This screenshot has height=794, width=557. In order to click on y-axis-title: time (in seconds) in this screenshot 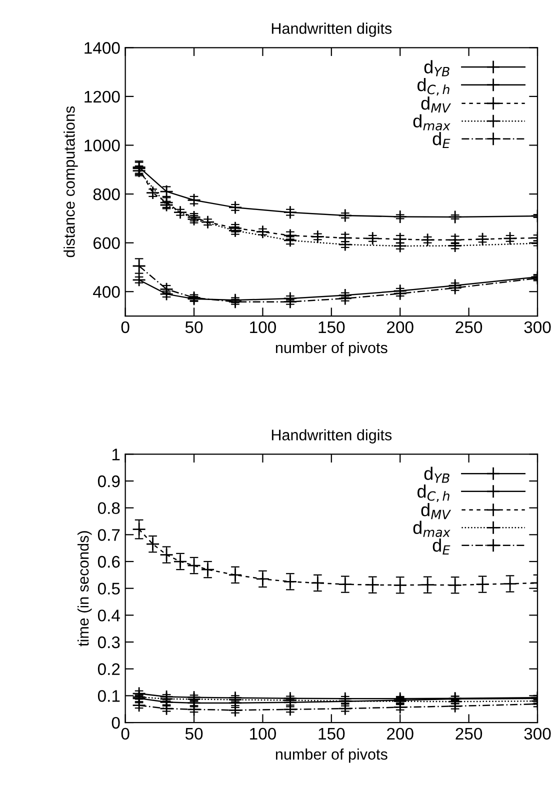, I will do `click(85, 588)`.